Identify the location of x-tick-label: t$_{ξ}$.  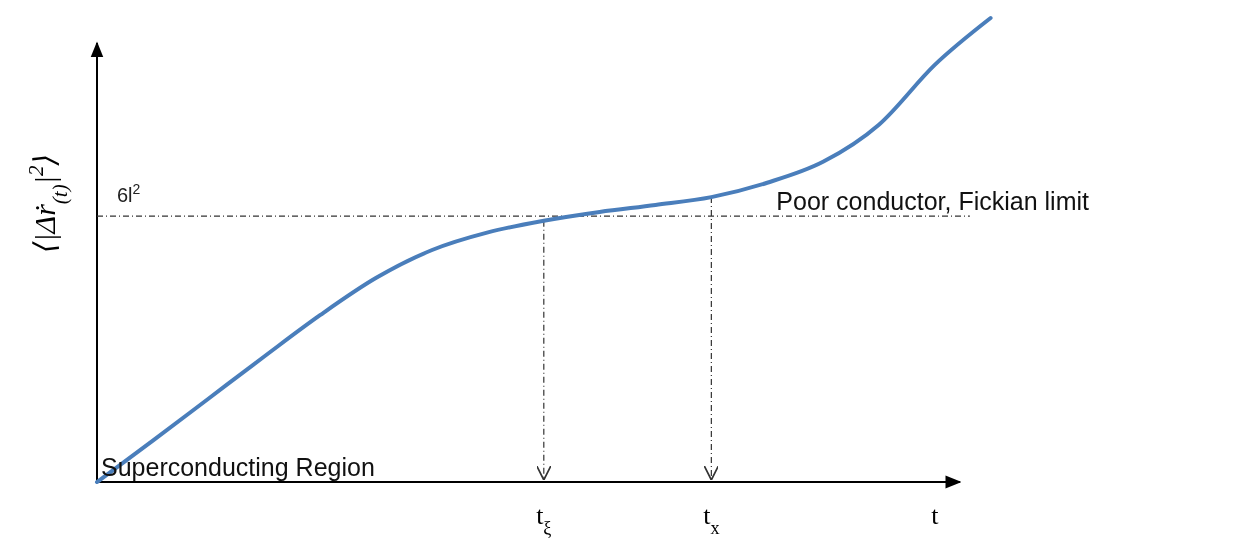
(544, 519).